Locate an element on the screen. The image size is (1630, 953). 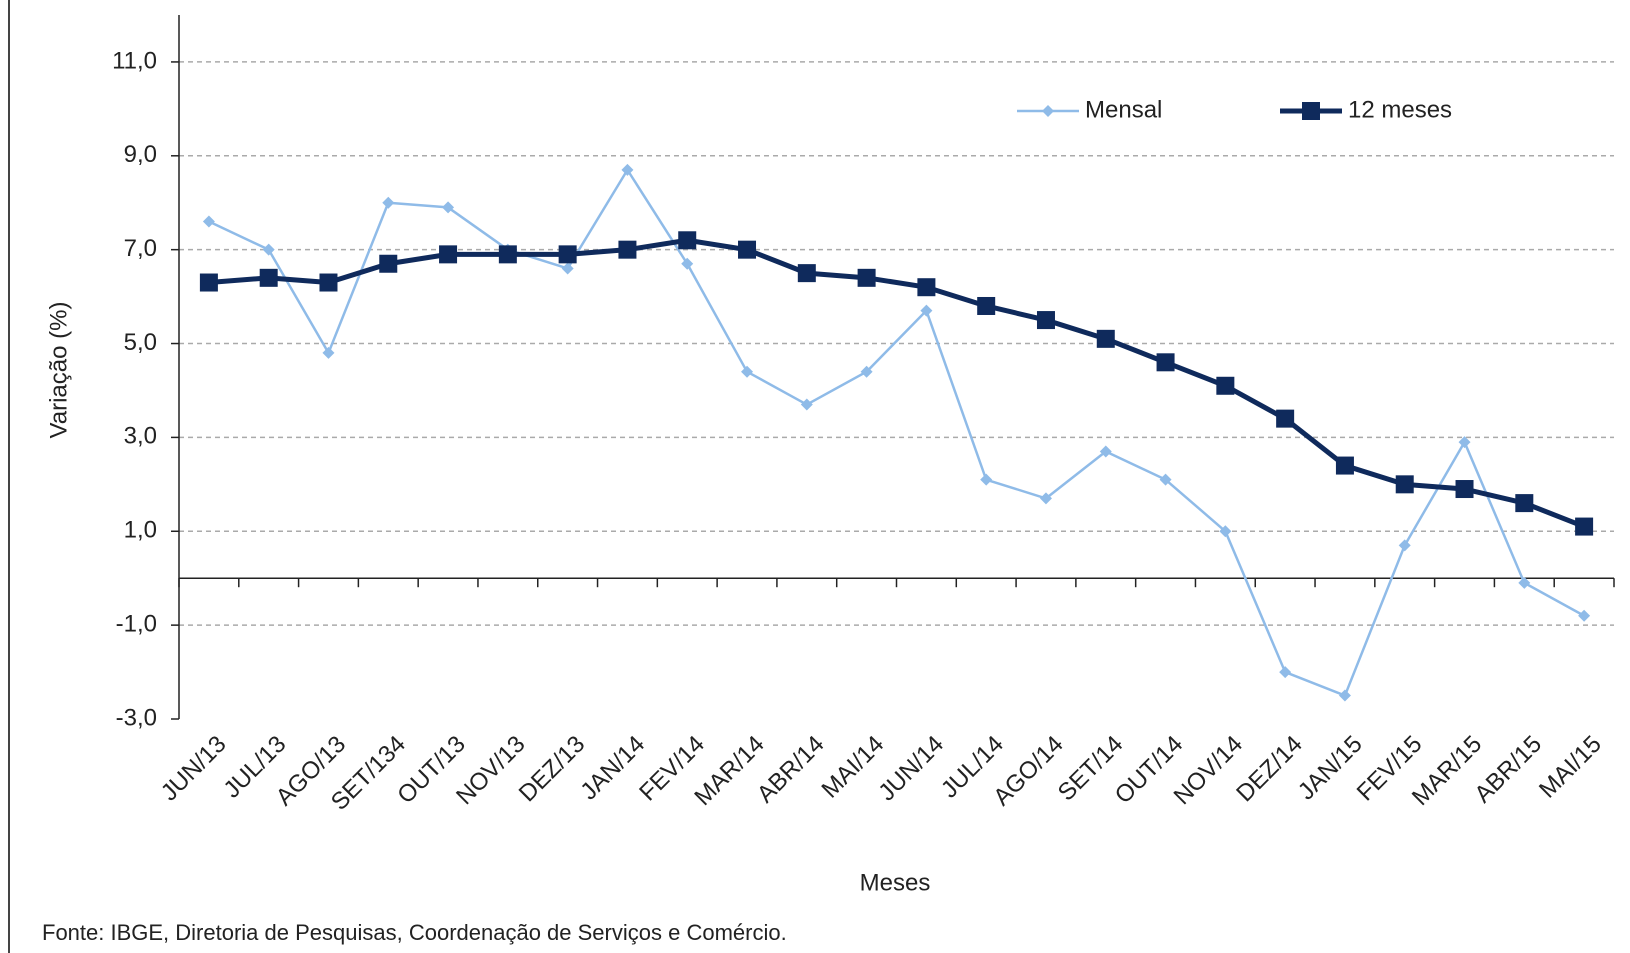
x-tick-label: DEZ/13 is located at coordinates (552, 769).